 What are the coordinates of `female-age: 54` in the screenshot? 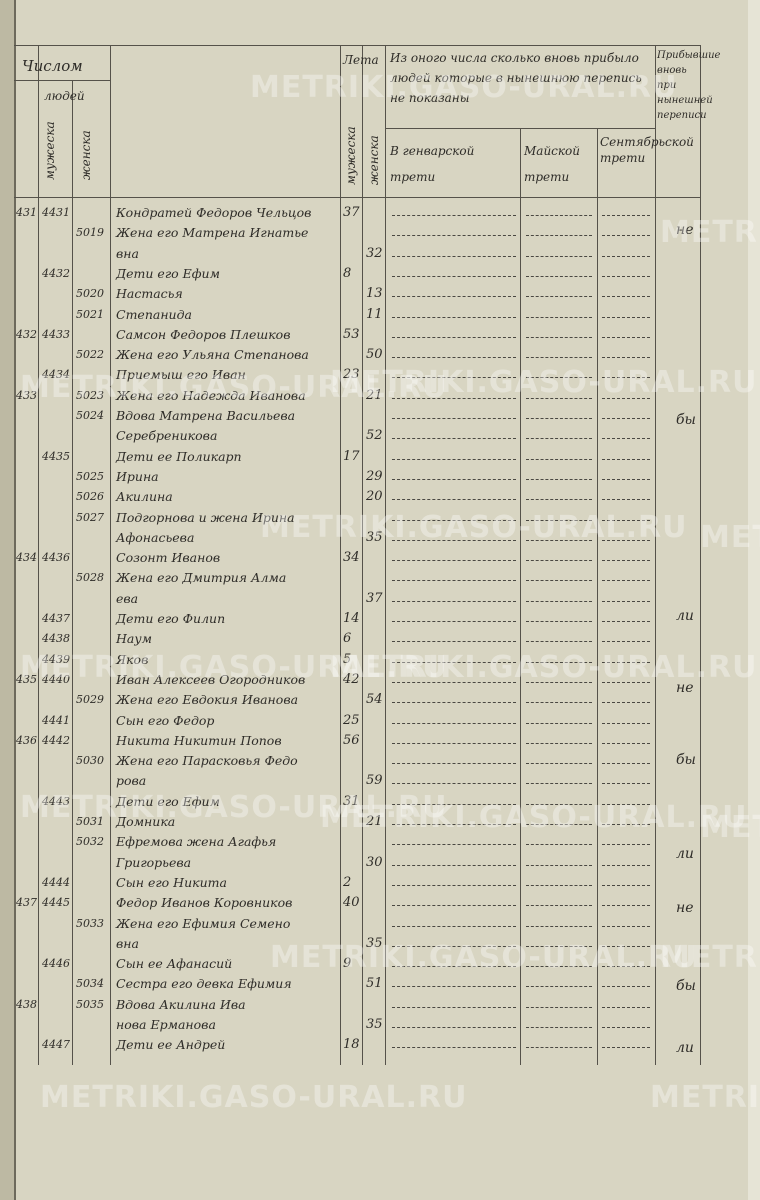 It's located at (374, 700).